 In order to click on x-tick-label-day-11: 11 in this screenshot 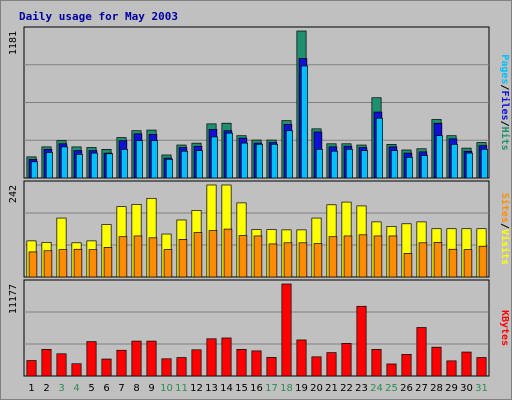, I will do `click(181, 388)`.